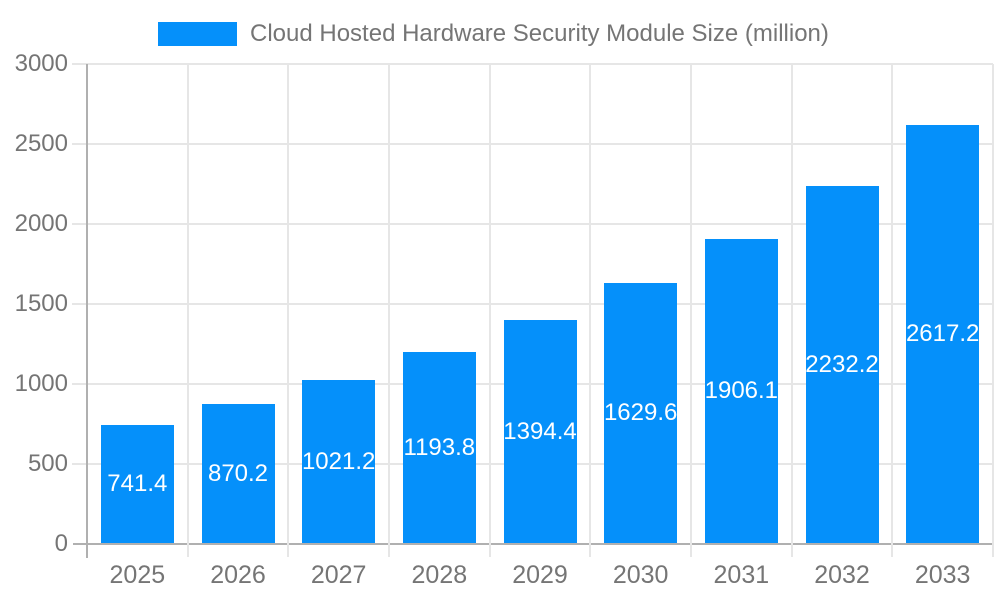  Describe the element at coordinates (47, 463) in the screenshot. I see `y-tick-label: 500` at that location.